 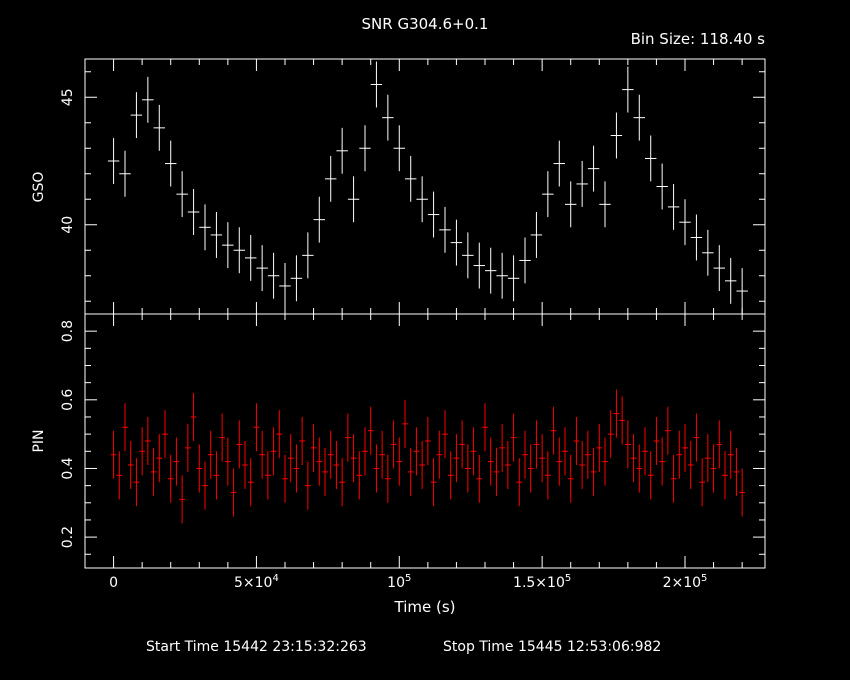 I want to click on time-tick-exponent: 5, so click(x=568, y=578).